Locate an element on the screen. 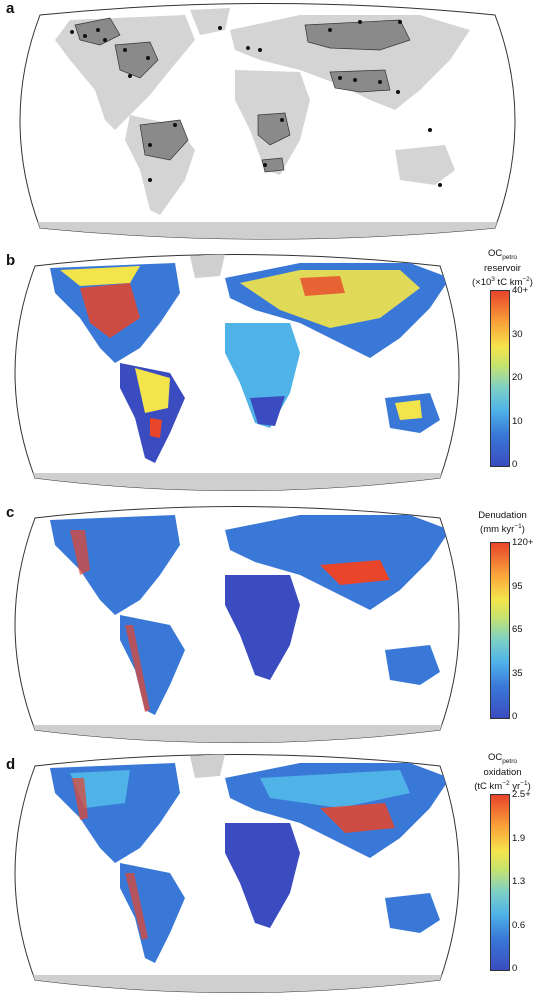  basin-orange is located at coordinates (273, 165).